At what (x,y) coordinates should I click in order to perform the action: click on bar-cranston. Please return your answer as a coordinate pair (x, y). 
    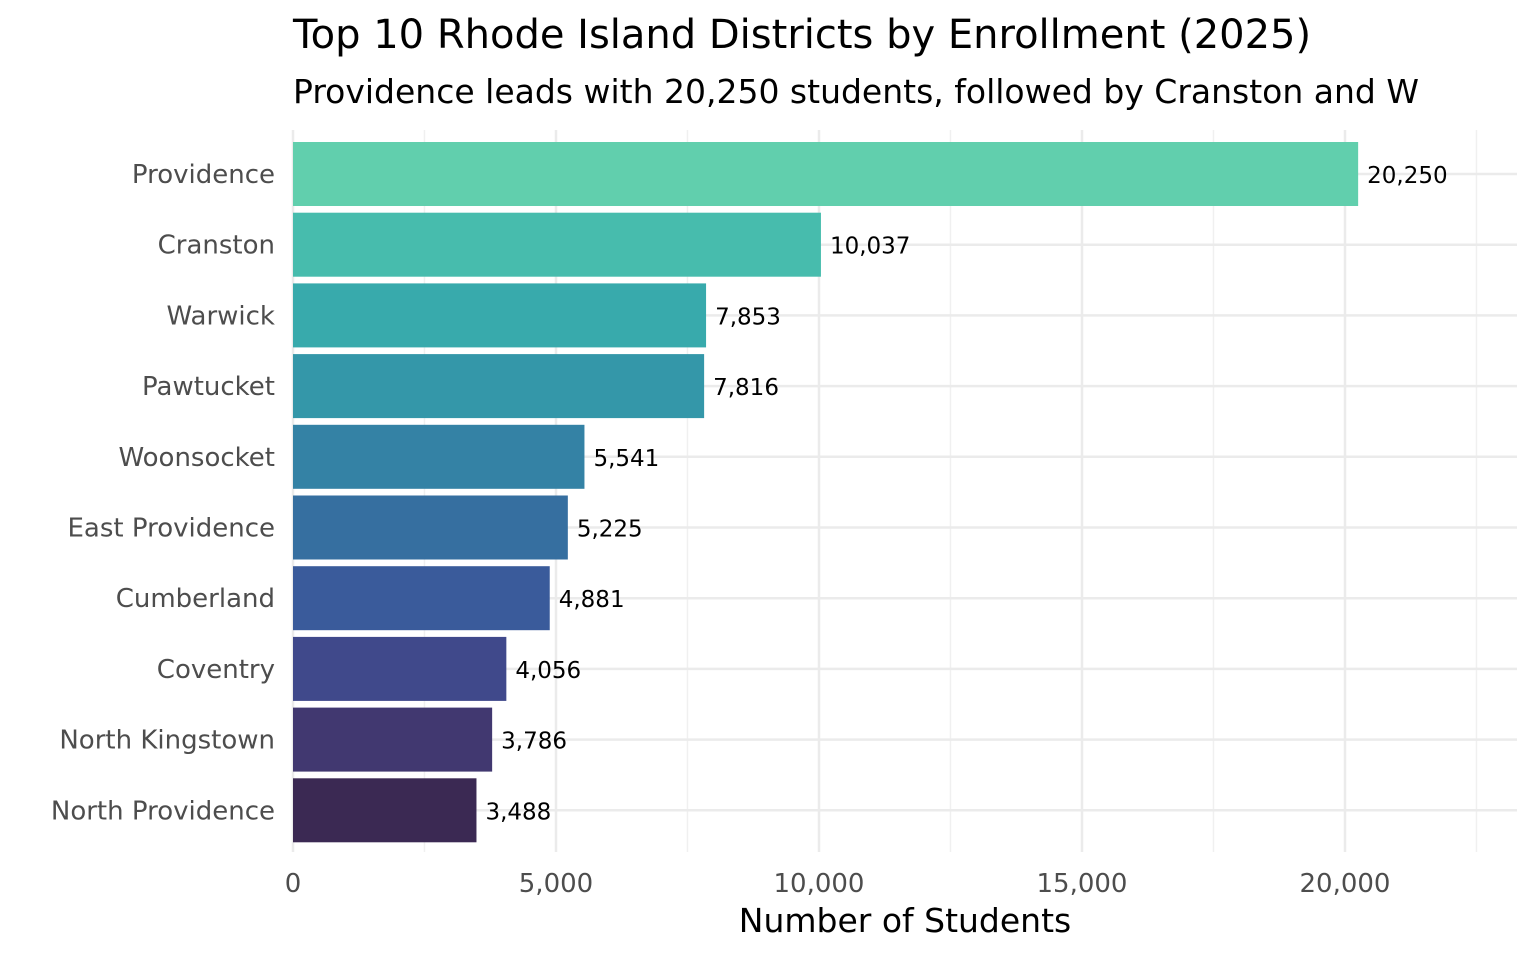
    Looking at the image, I should click on (557, 244).